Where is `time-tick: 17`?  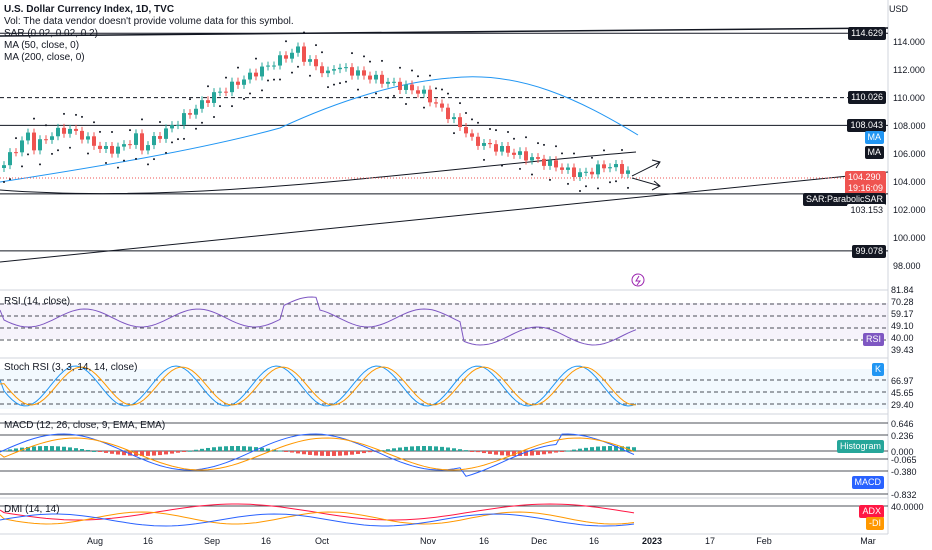 time-tick: 17 is located at coordinates (710, 541).